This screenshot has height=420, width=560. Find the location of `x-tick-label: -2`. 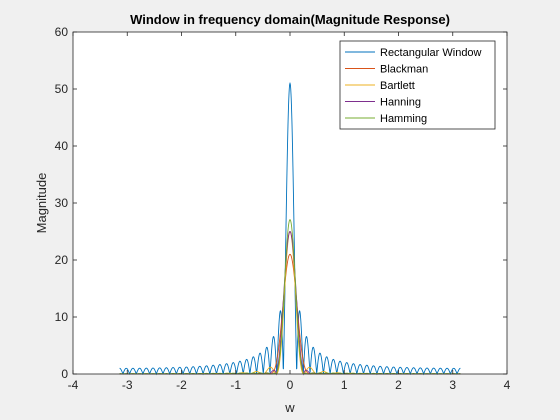

x-tick-label: -2 is located at coordinates (181, 385).